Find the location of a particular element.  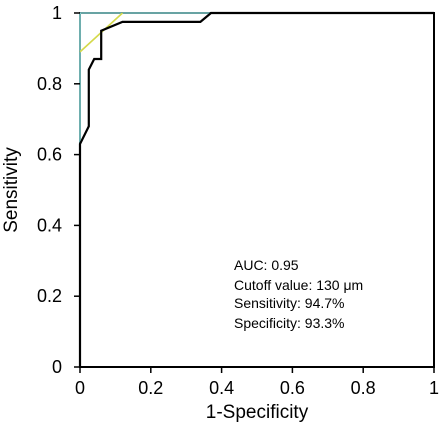

x-tick-label: 0.6 is located at coordinates (292, 388).